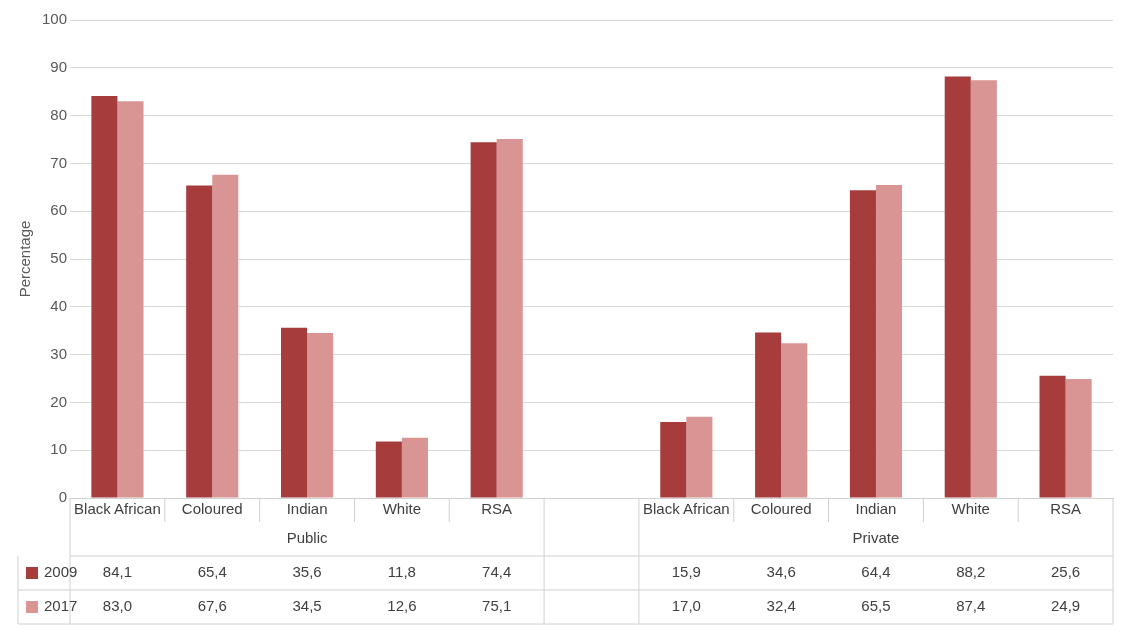 Image resolution: width=1137 pixels, height=640 pixels. What do you see at coordinates (402, 606) in the screenshot?
I see `data-label: 12,6` at bounding box center [402, 606].